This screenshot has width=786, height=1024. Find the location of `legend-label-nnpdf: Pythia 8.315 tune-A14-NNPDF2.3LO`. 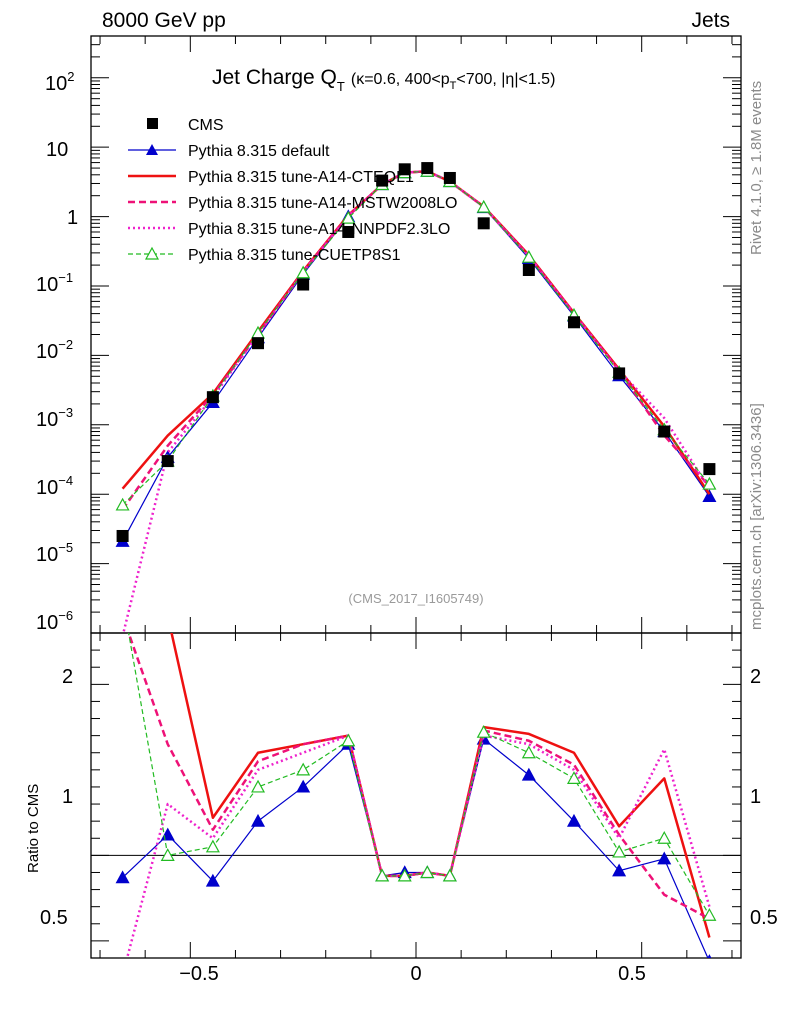

legend-label-nnpdf: Pythia 8.315 tune-A14-NNPDF2.3LO is located at coordinates (319, 229).